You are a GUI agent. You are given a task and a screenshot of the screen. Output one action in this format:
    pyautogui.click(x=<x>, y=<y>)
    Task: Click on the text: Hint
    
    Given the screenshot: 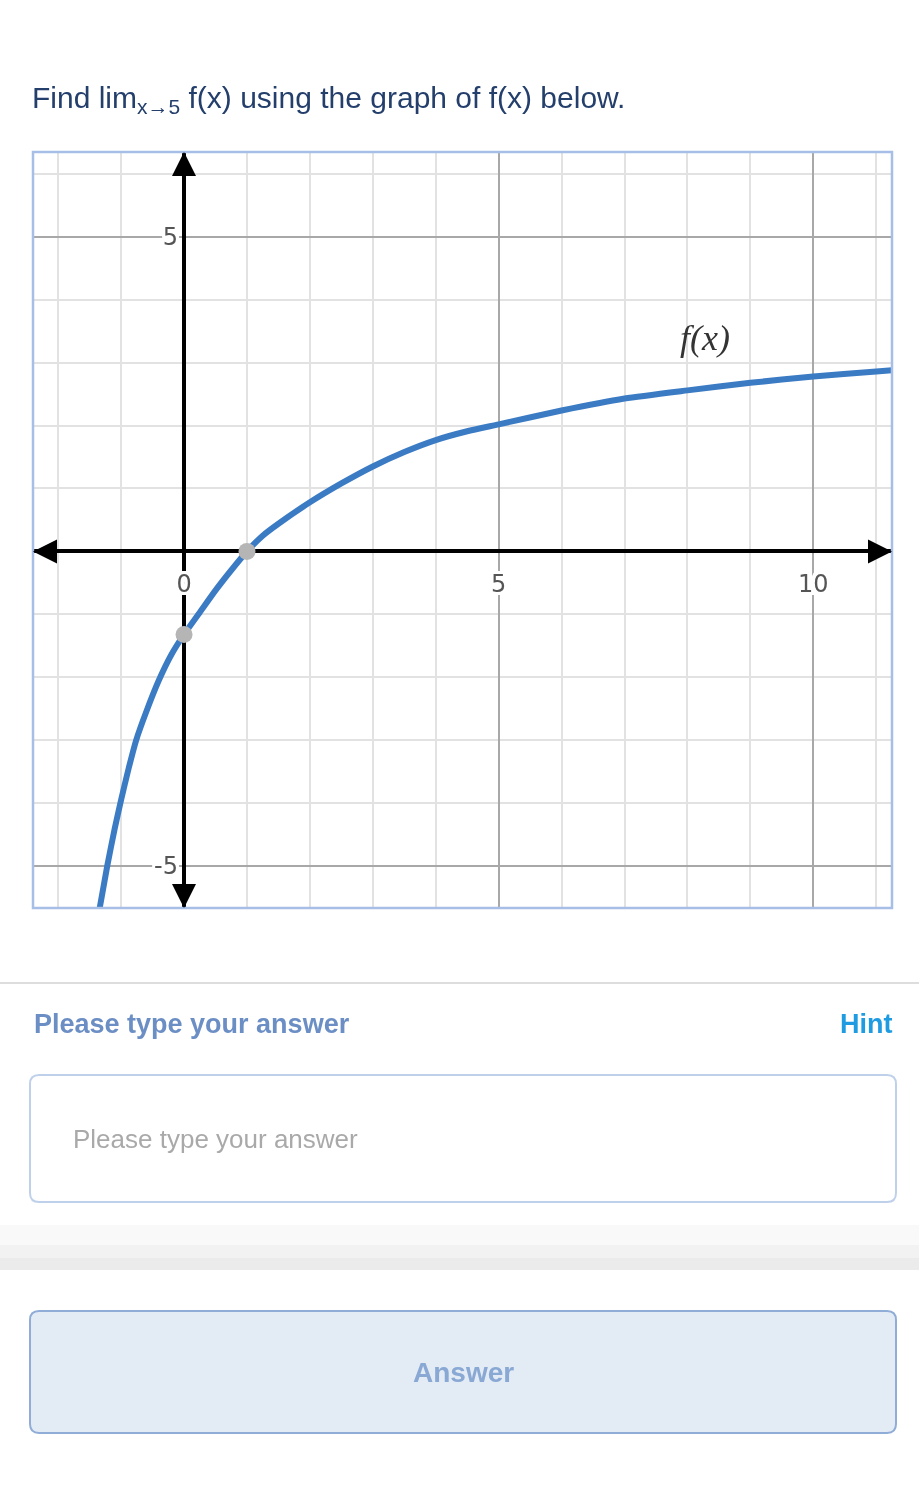 What is the action you would take?
    pyautogui.click(x=866, y=1024)
    